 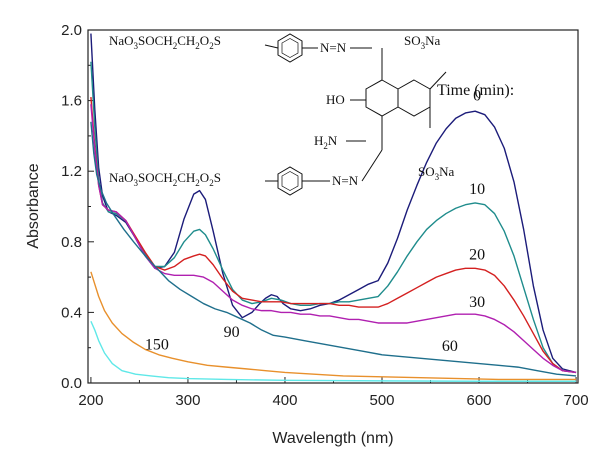 What do you see at coordinates (71, 242) in the screenshot?
I see `y-tick-label: 0.8` at bounding box center [71, 242].